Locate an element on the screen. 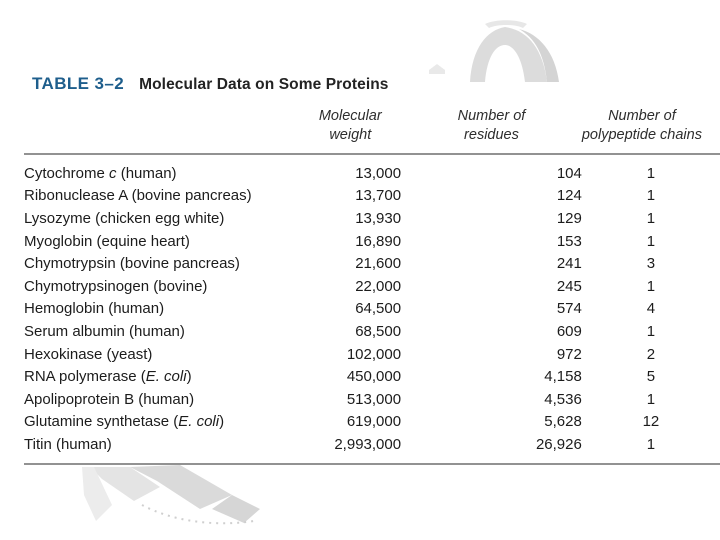 The width and height of the screenshot is (720, 540). cell-residues: 129 is located at coordinates (569, 218).